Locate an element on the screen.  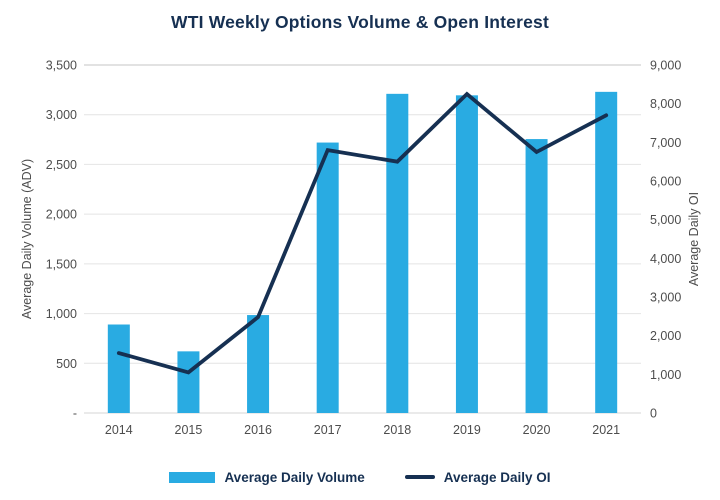
x-tick-2014: 2014 is located at coordinates (119, 430).